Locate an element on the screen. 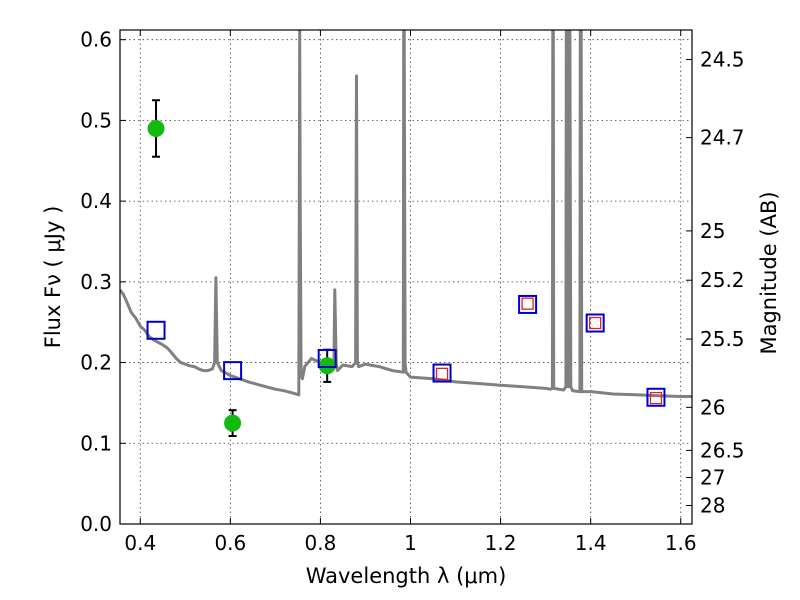 This screenshot has height=600, width=800. x-tick-label: 1 is located at coordinates (410, 543).